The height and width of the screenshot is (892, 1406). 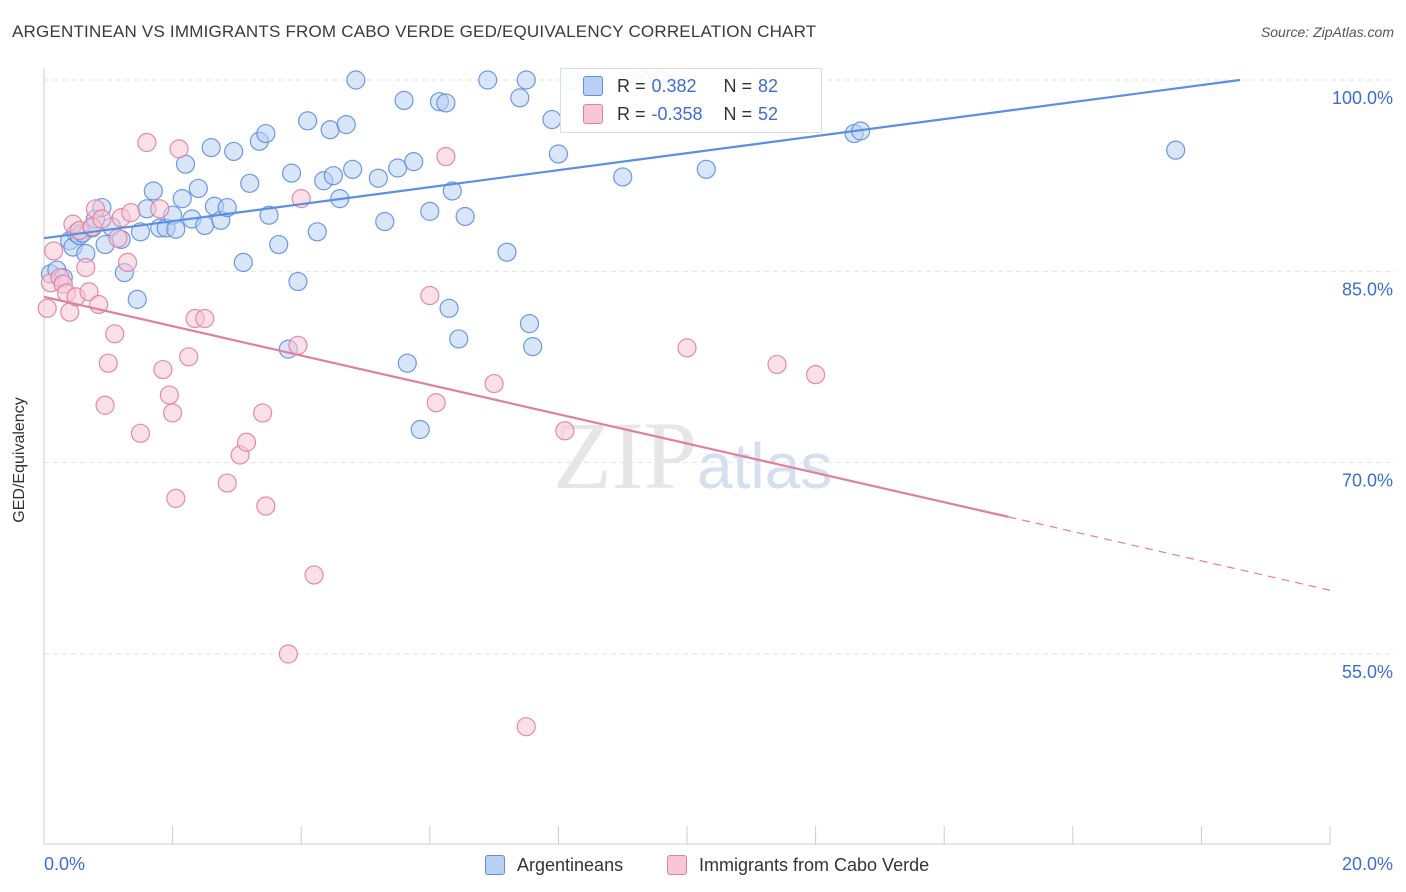 I want to click on legend-n-label: N =, so click(x=738, y=85).